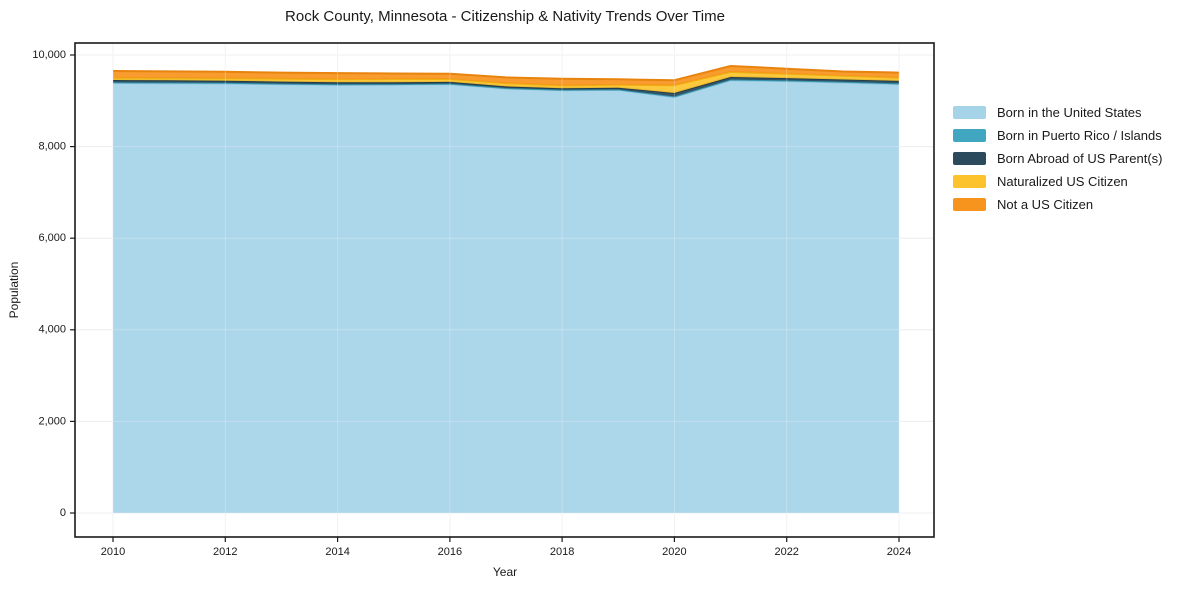 Image resolution: width=1189 pixels, height=590 pixels. What do you see at coordinates (969, 158) in the screenshot?
I see `born-abroad-swatch-icon` at bounding box center [969, 158].